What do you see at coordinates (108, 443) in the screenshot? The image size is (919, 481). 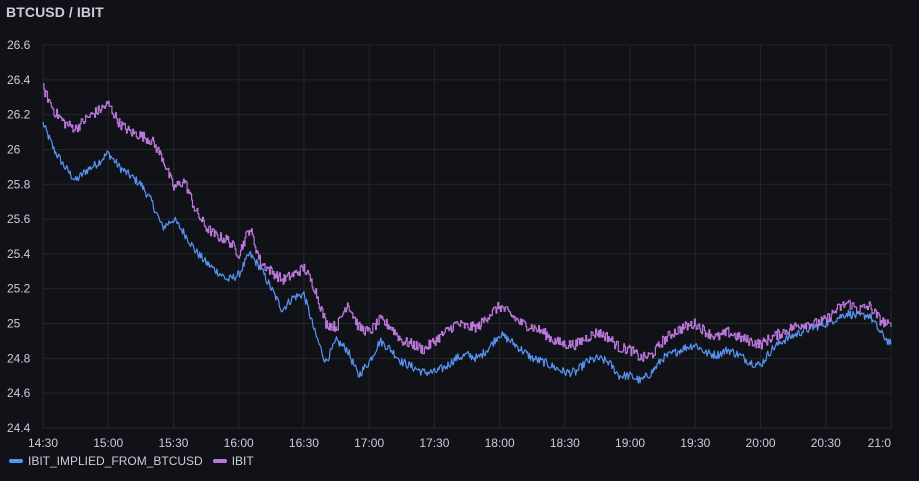 I see `x-tick-label: 15:00` at bounding box center [108, 443].